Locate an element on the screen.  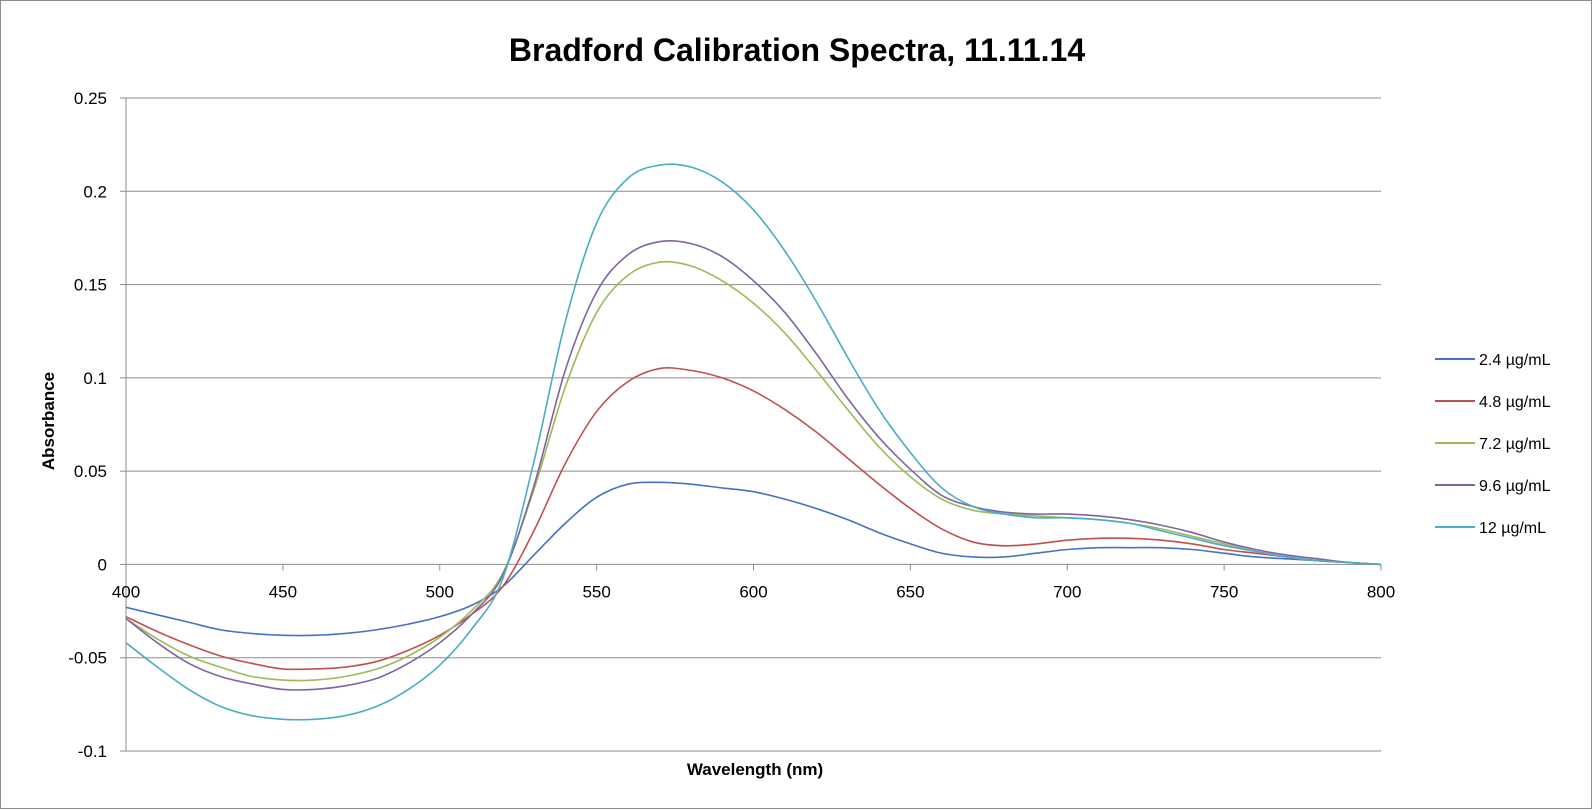
x-tick-labels: 400 450 500 550 600 650 700 750 800 is located at coordinates (753, 582).